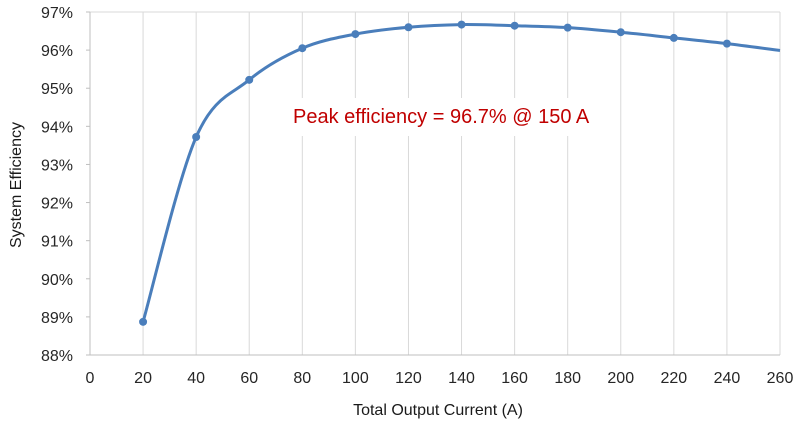  What do you see at coordinates (57, 89) in the screenshot?
I see `y-tick-label-95: 95%` at bounding box center [57, 89].